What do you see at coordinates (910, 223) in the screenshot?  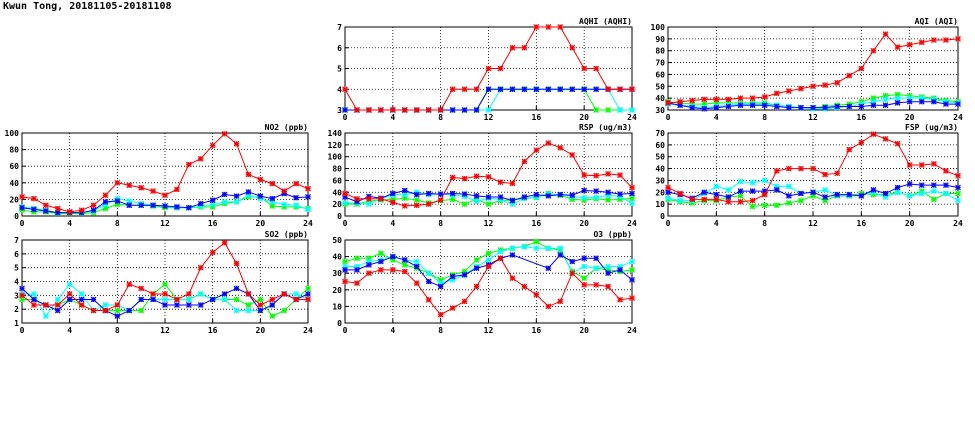 I see `x-tick-label: 20` at bounding box center [910, 223].